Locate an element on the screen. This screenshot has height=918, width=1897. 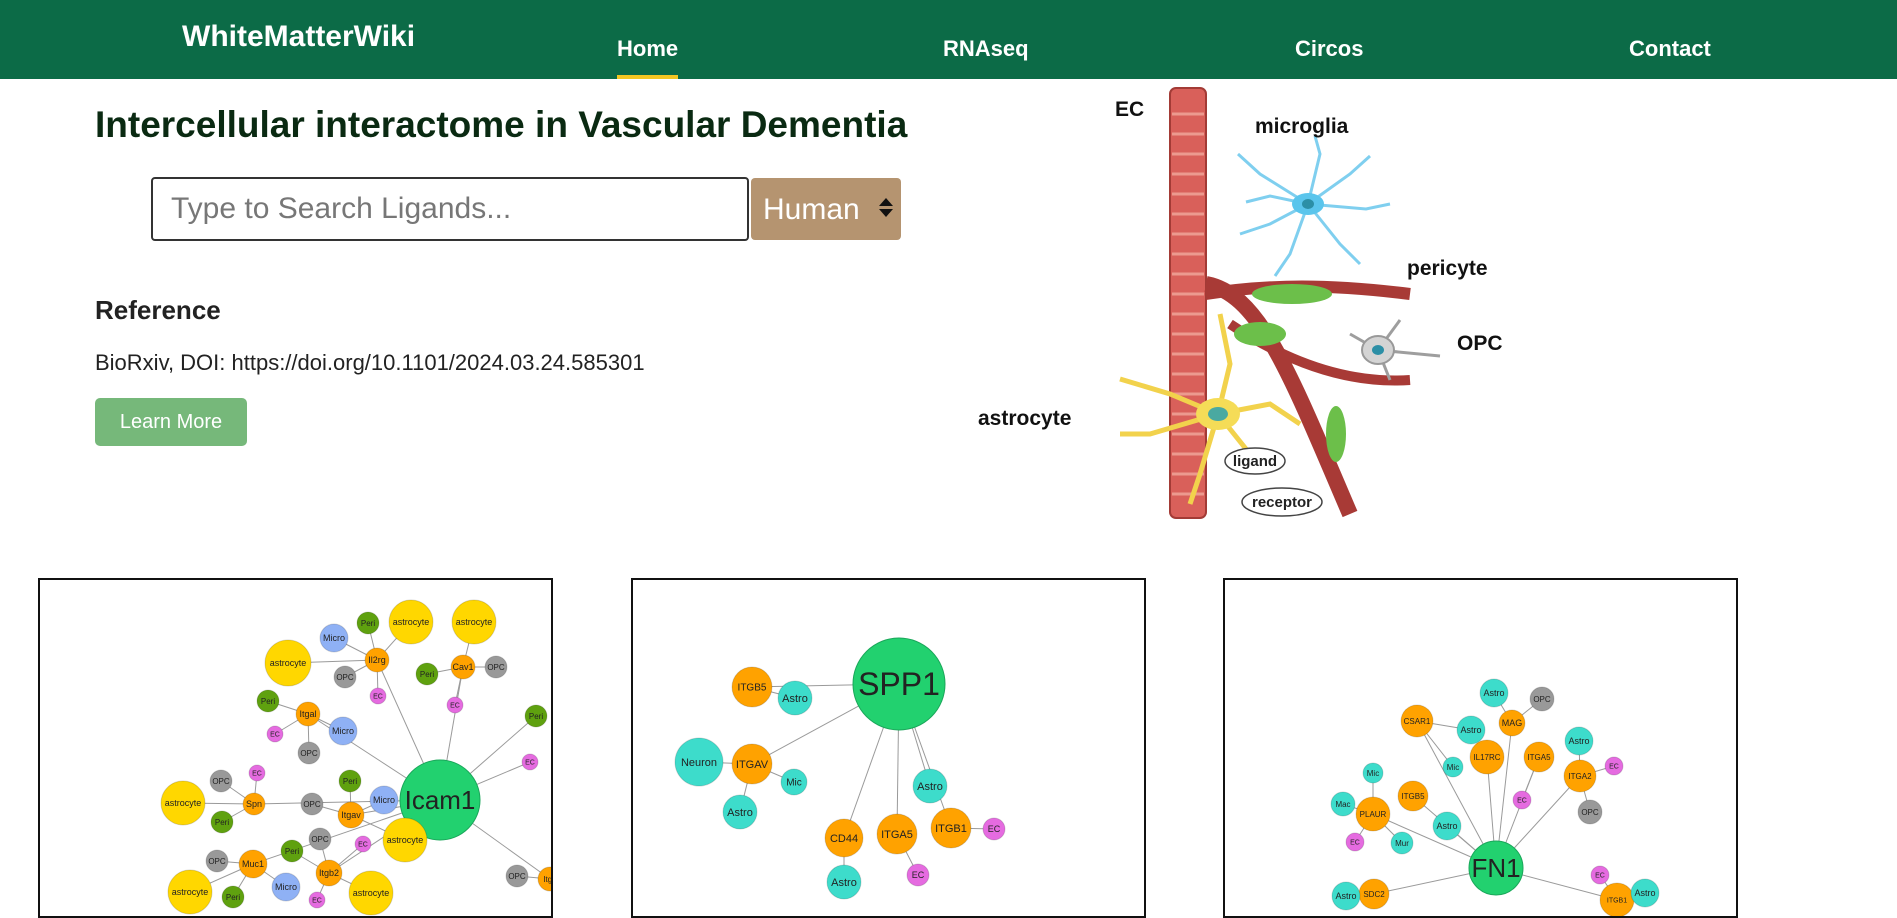
brand-logo: WhiteMatterWiki is located at coordinates (299, 36).